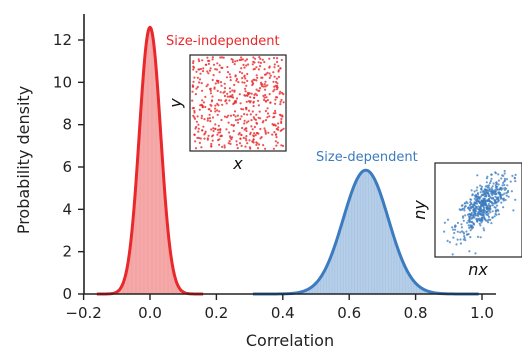 Image resolution: width=522 pixels, height=352 pixels. I want to click on inset-size-independent: x y, so click(226, 113).